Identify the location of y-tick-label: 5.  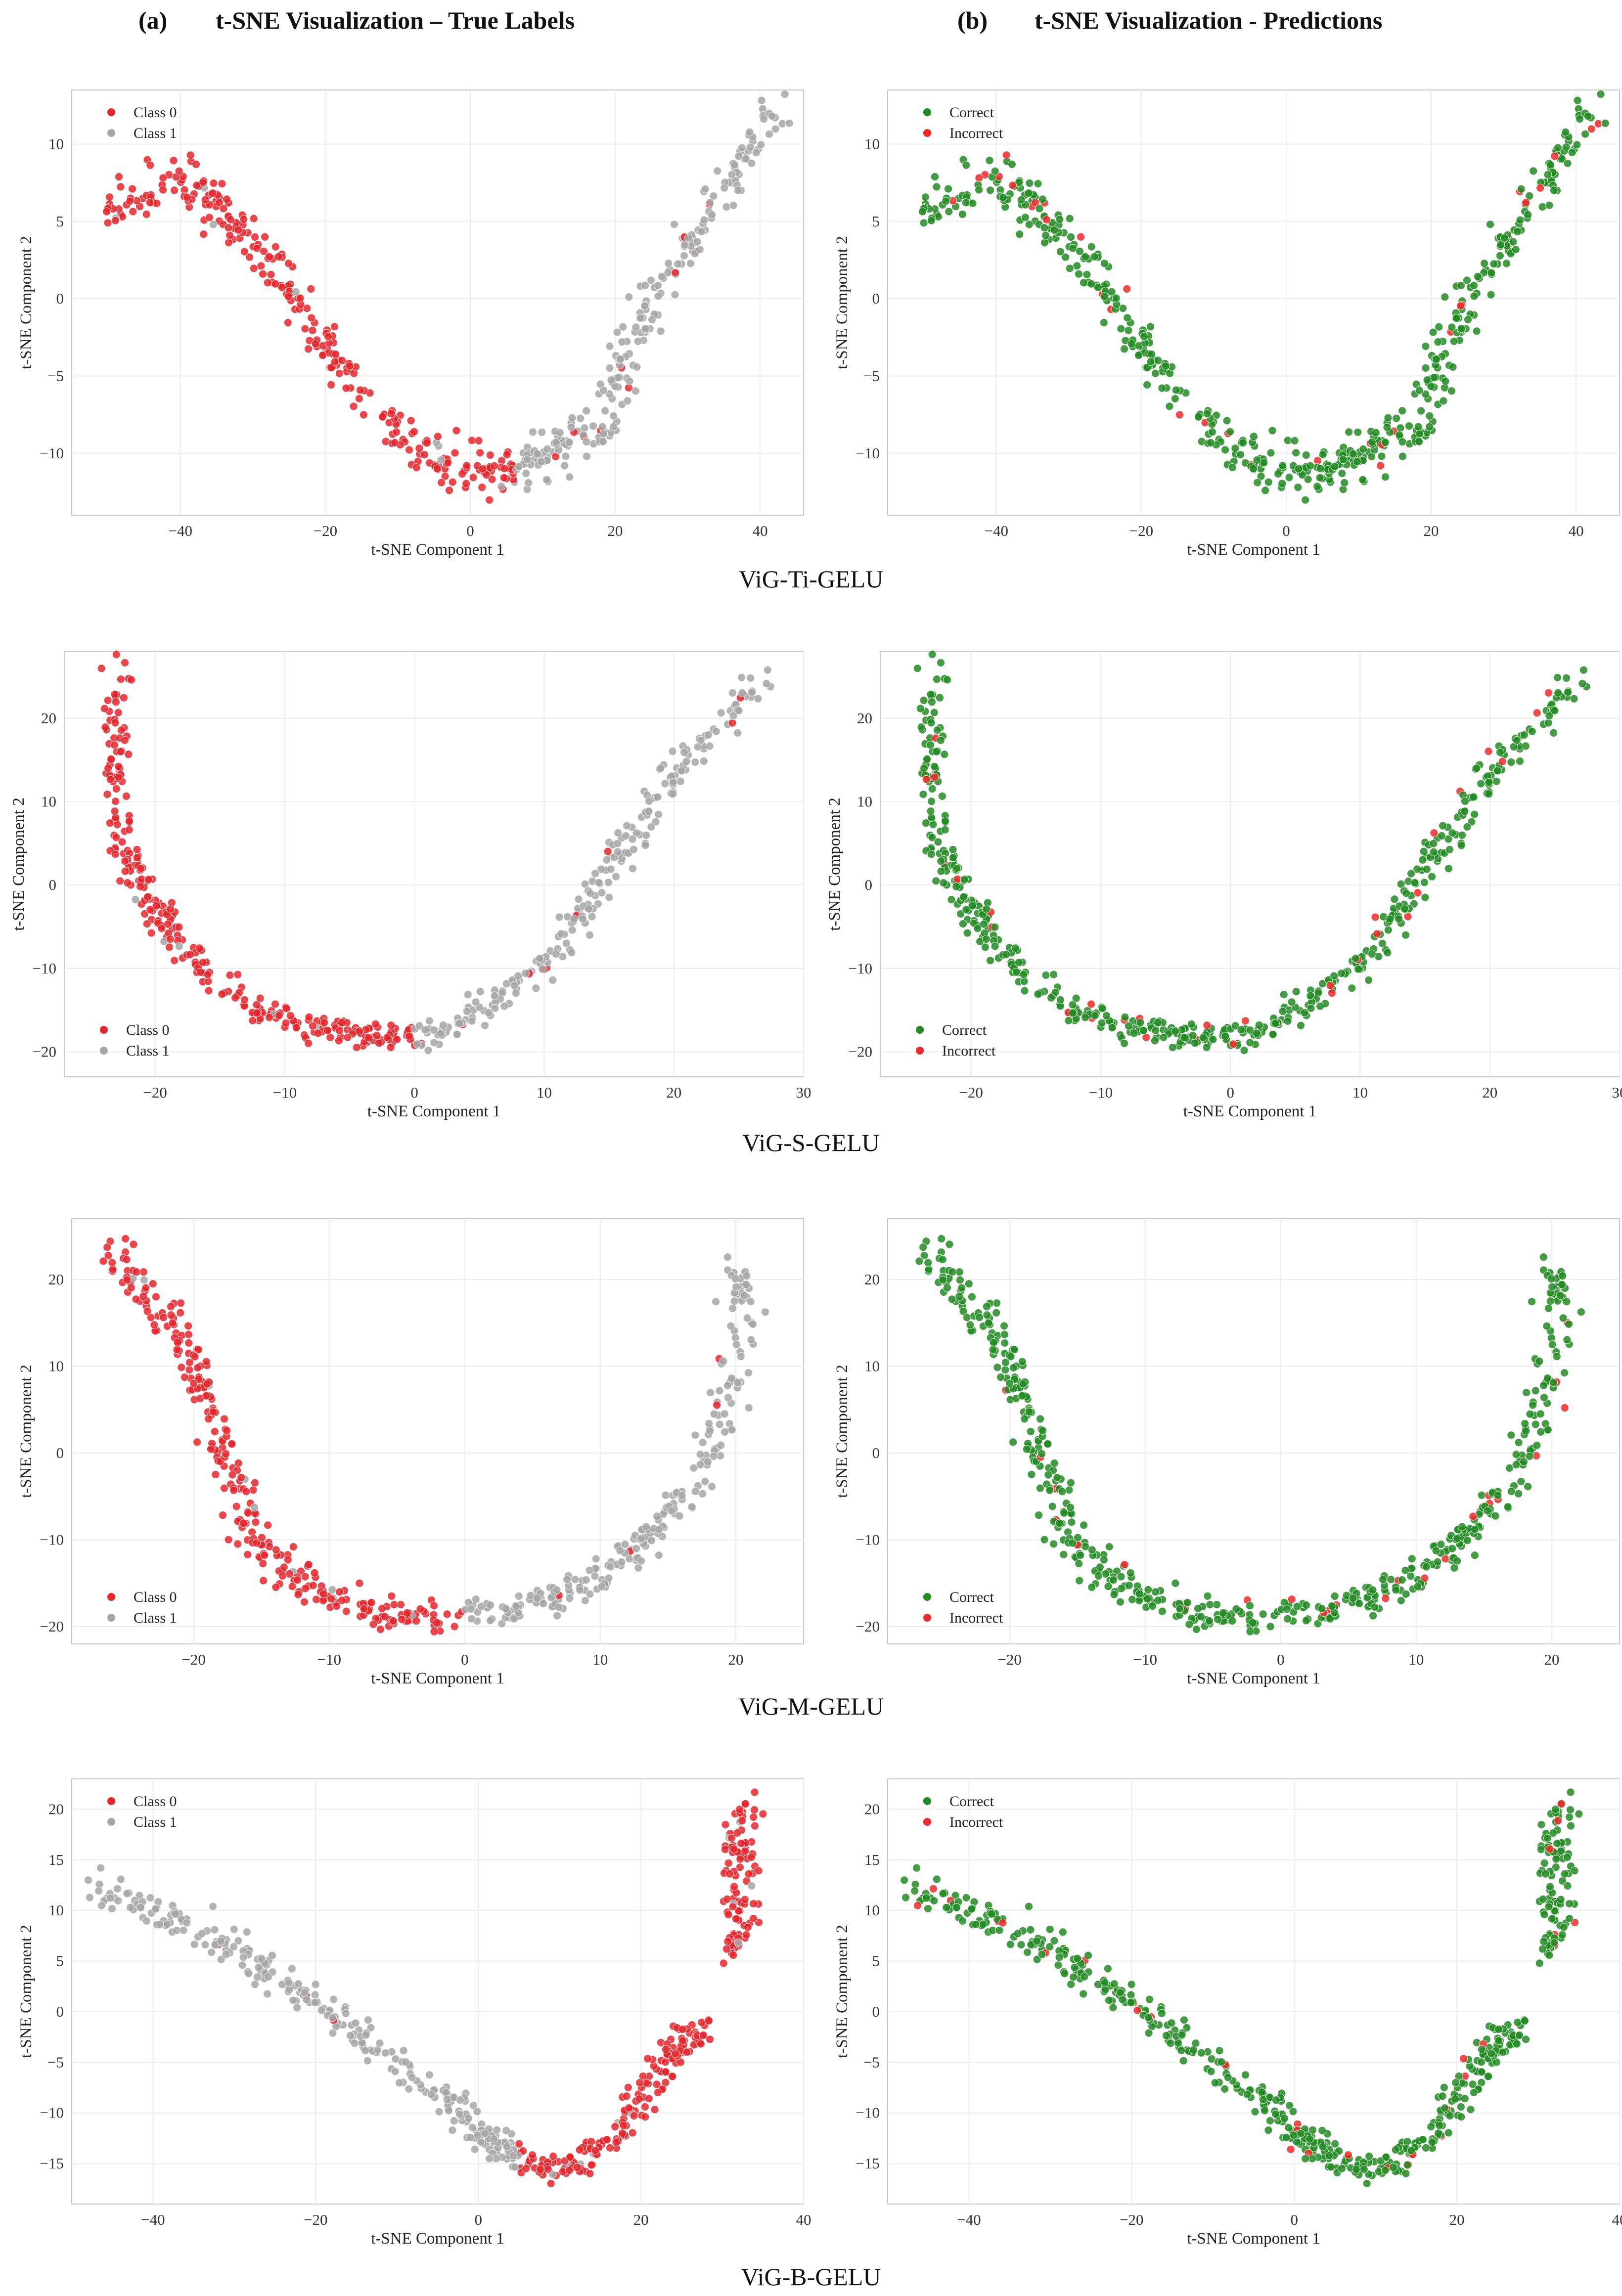
(876, 221).